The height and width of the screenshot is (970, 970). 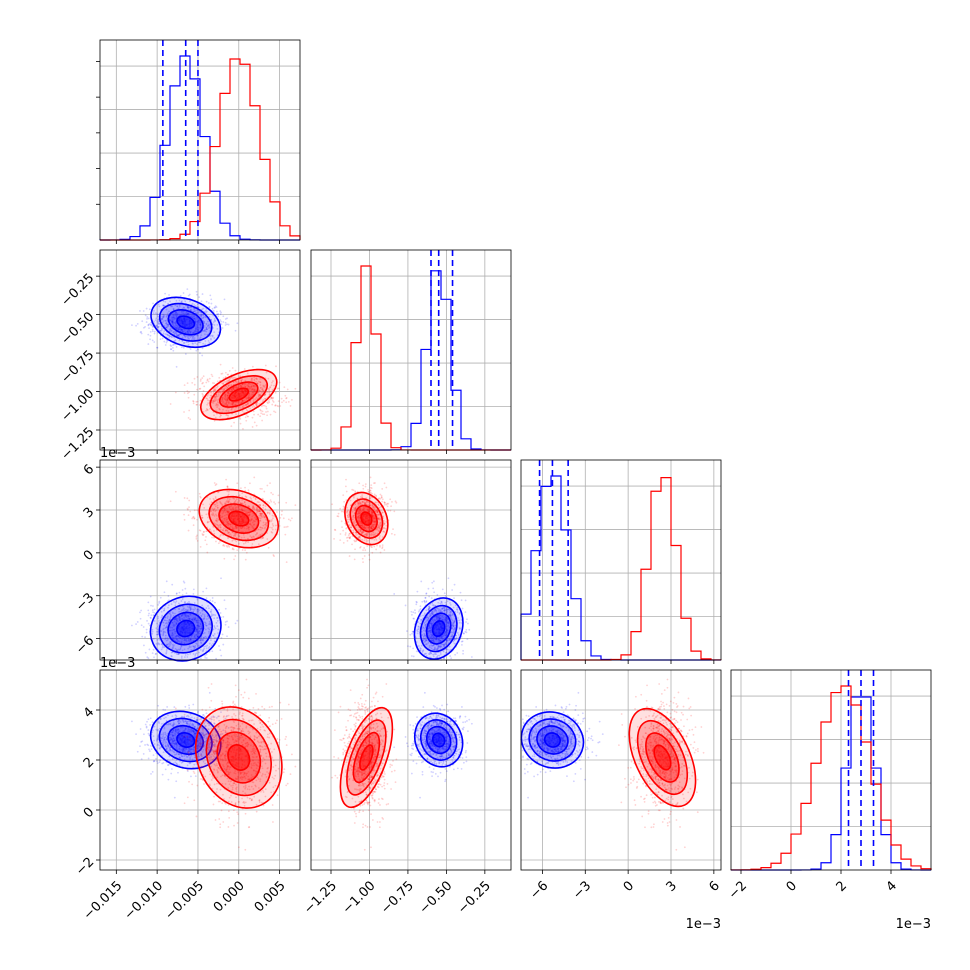 What do you see at coordinates (78, 367) in the screenshot?
I see `y-tick-label: −0.75` at bounding box center [78, 367].